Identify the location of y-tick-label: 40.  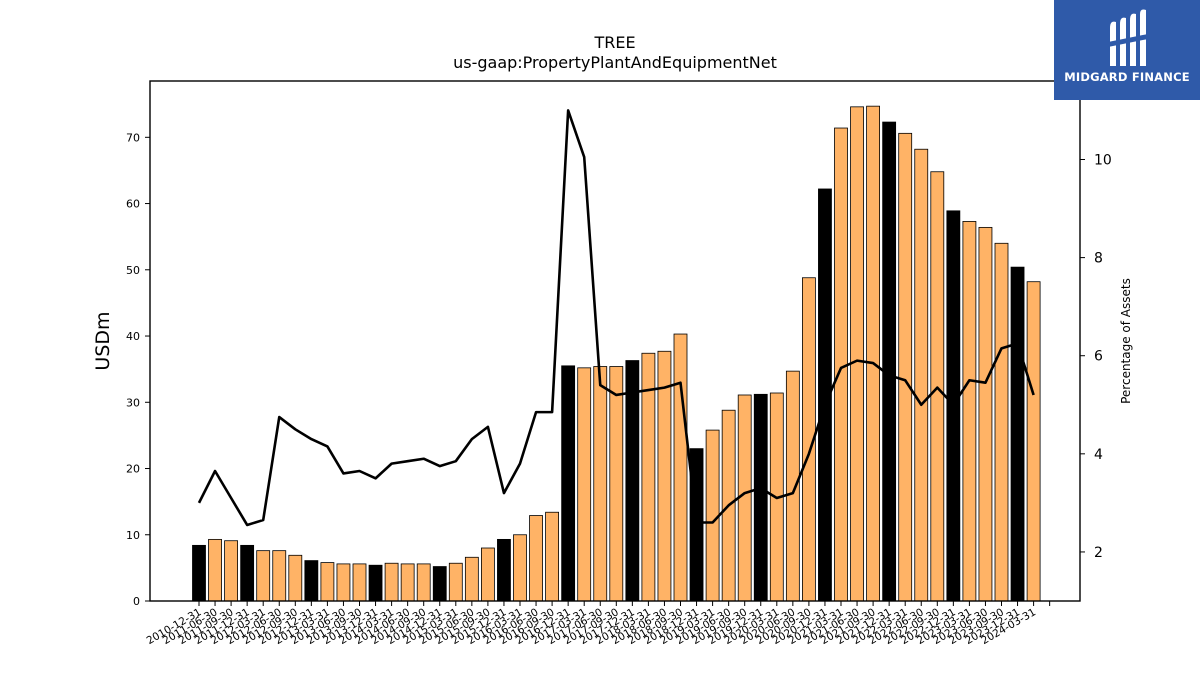
(133, 336).